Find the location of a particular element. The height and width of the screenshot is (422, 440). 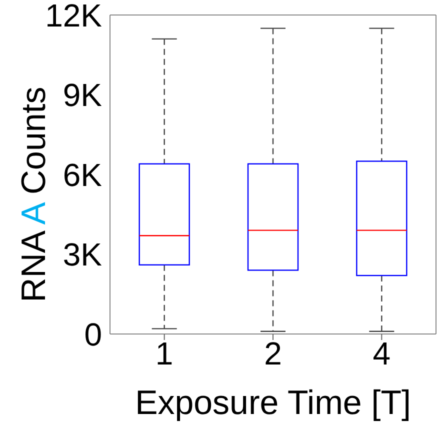

y-tick-label: 12K is located at coordinates (73, 17).